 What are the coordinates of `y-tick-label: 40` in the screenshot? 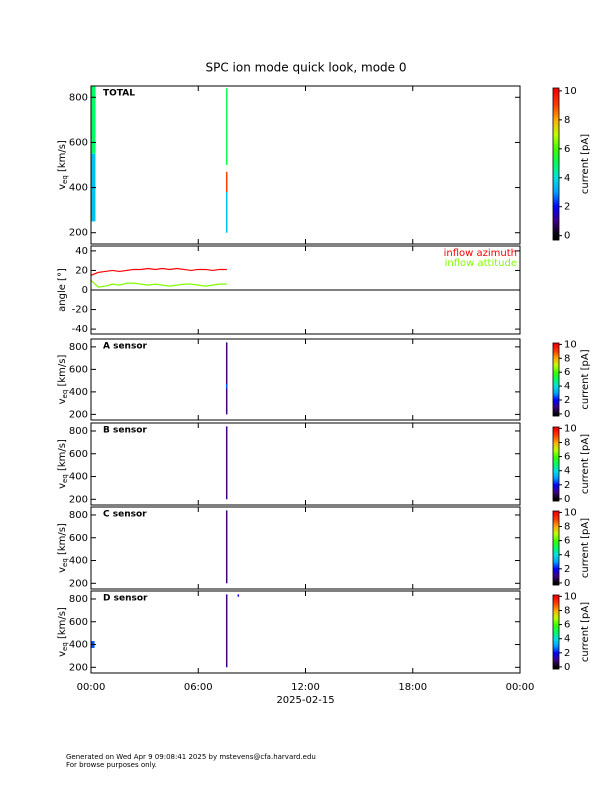 It's located at (81, 251).